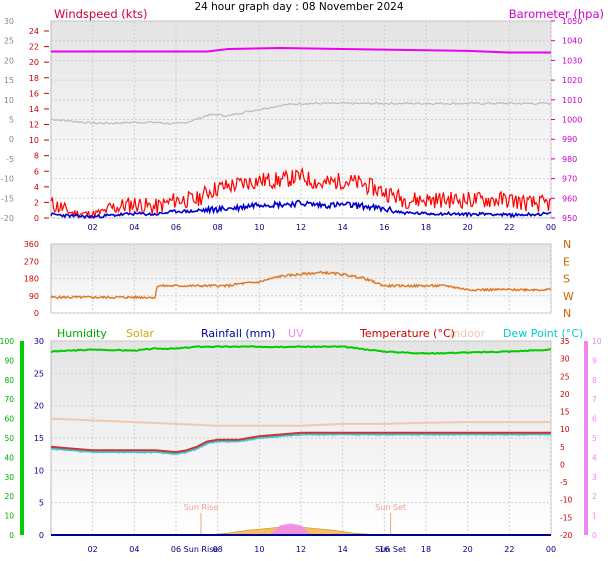  What do you see at coordinates (39, 341) in the screenshot?
I see `y-tick-rainfall: 30` at bounding box center [39, 341].